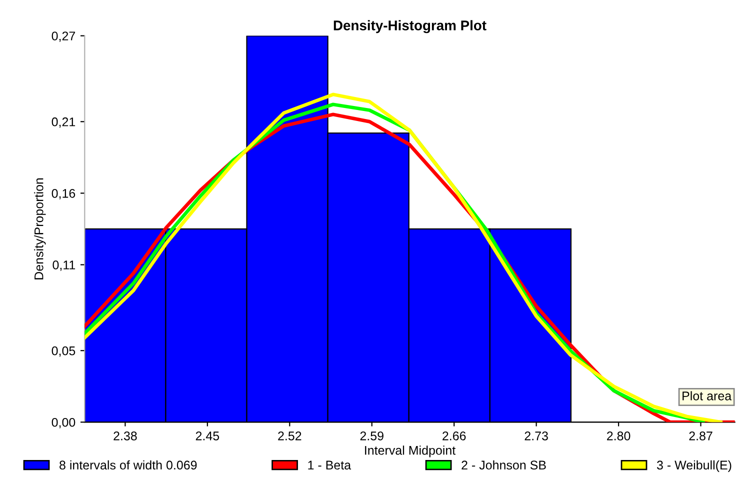 This screenshot has width=756, height=477. Describe the element at coordinates (504, 465) in the screenshot. I see `legend-label: 2 - Johnson SB` at that location.